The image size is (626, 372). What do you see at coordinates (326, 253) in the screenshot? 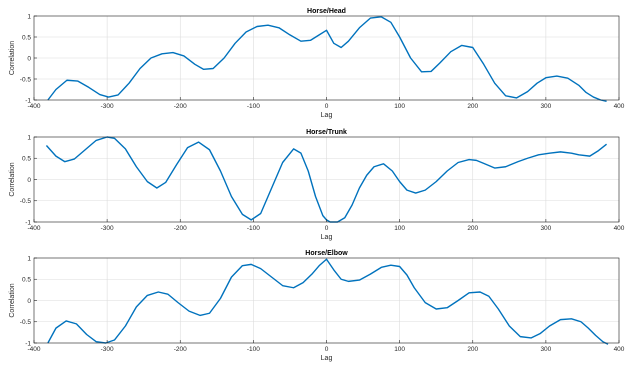
I see `chart-title: Horse/Elbow` at bounding box center [326, 253].